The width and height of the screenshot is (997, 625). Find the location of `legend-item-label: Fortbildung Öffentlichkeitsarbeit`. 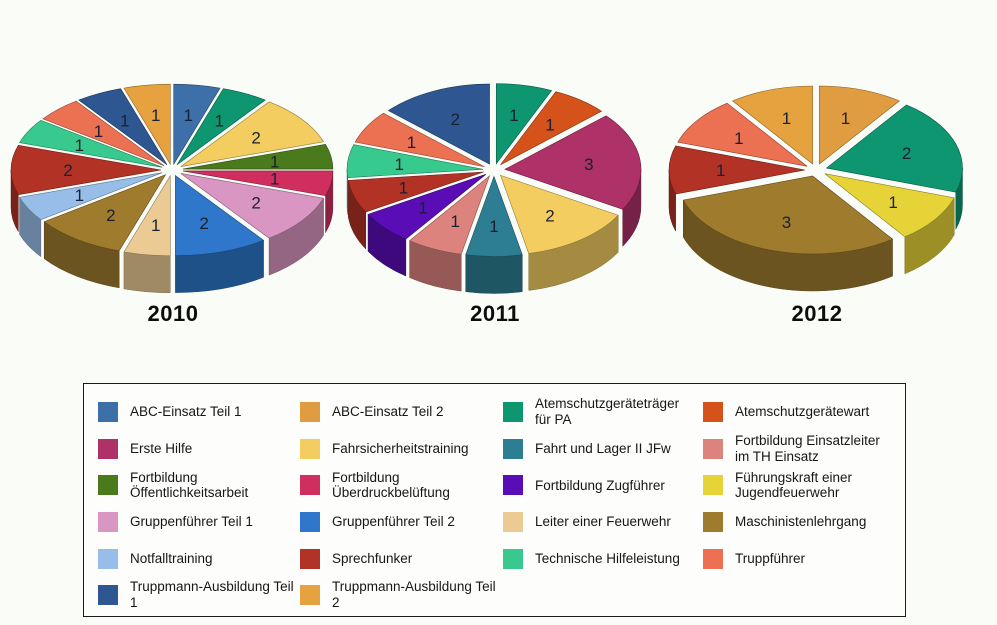

legend-item-label: Fortbildung Öffentlichkeitsarbeit is located at coordinates (189, 485).